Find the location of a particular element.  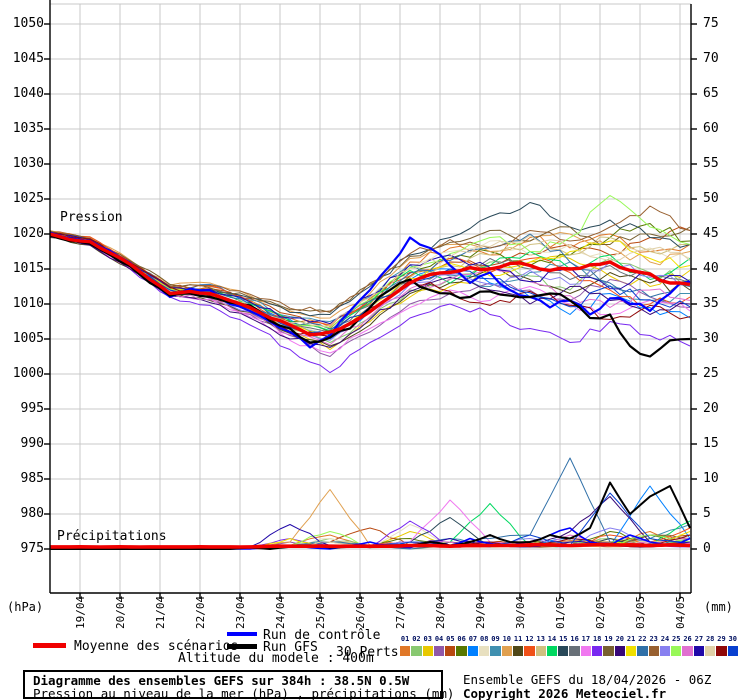

pert-number-04: 04 is located at coordinates (439, 639).